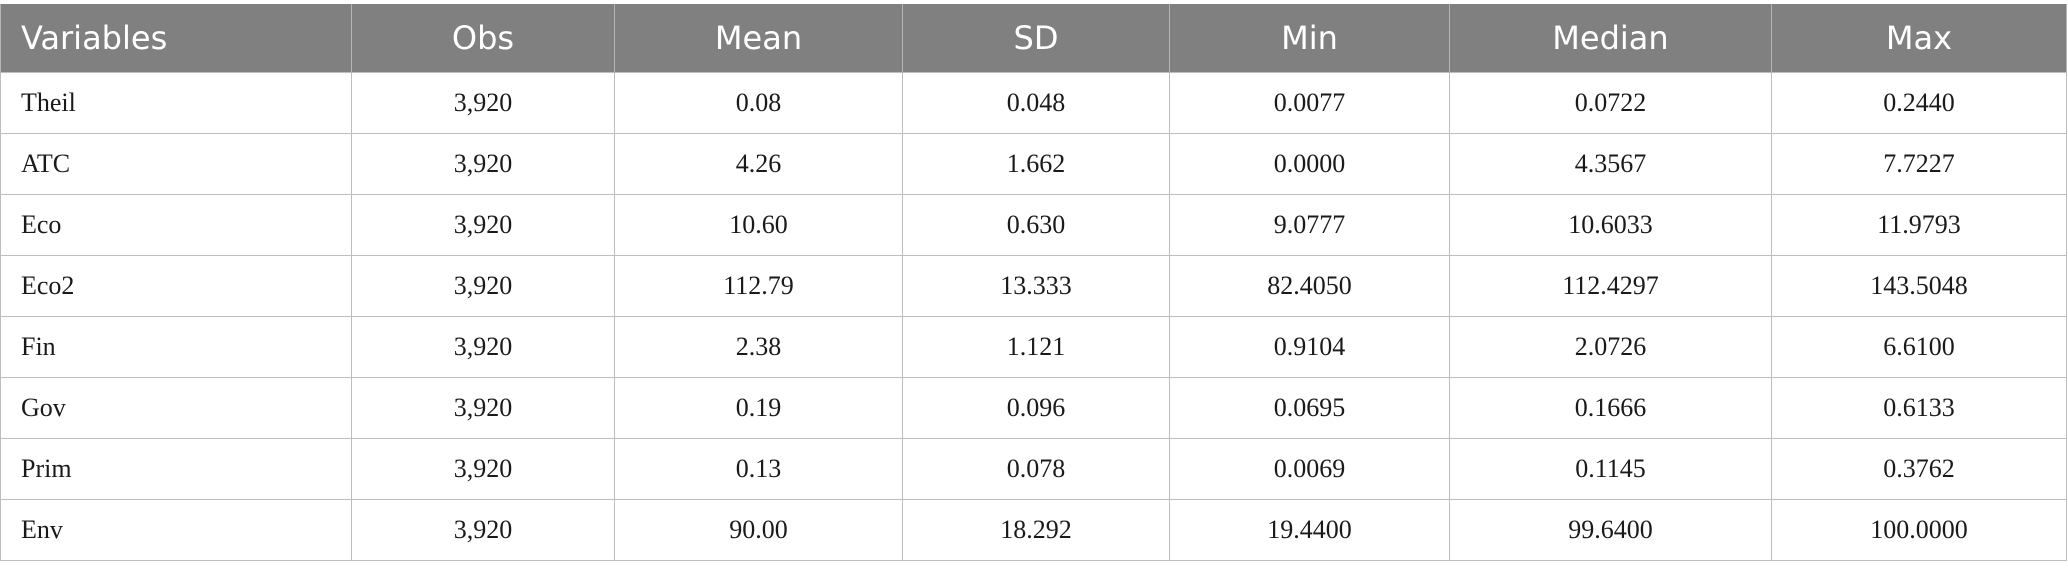 Image resolution: width=2068 pixels, height=582 pixels. What do you see at coordinates (1919, 225) in the screenshot?
I see `cell-max: 11.9793` at bounding box center [1919, 225].